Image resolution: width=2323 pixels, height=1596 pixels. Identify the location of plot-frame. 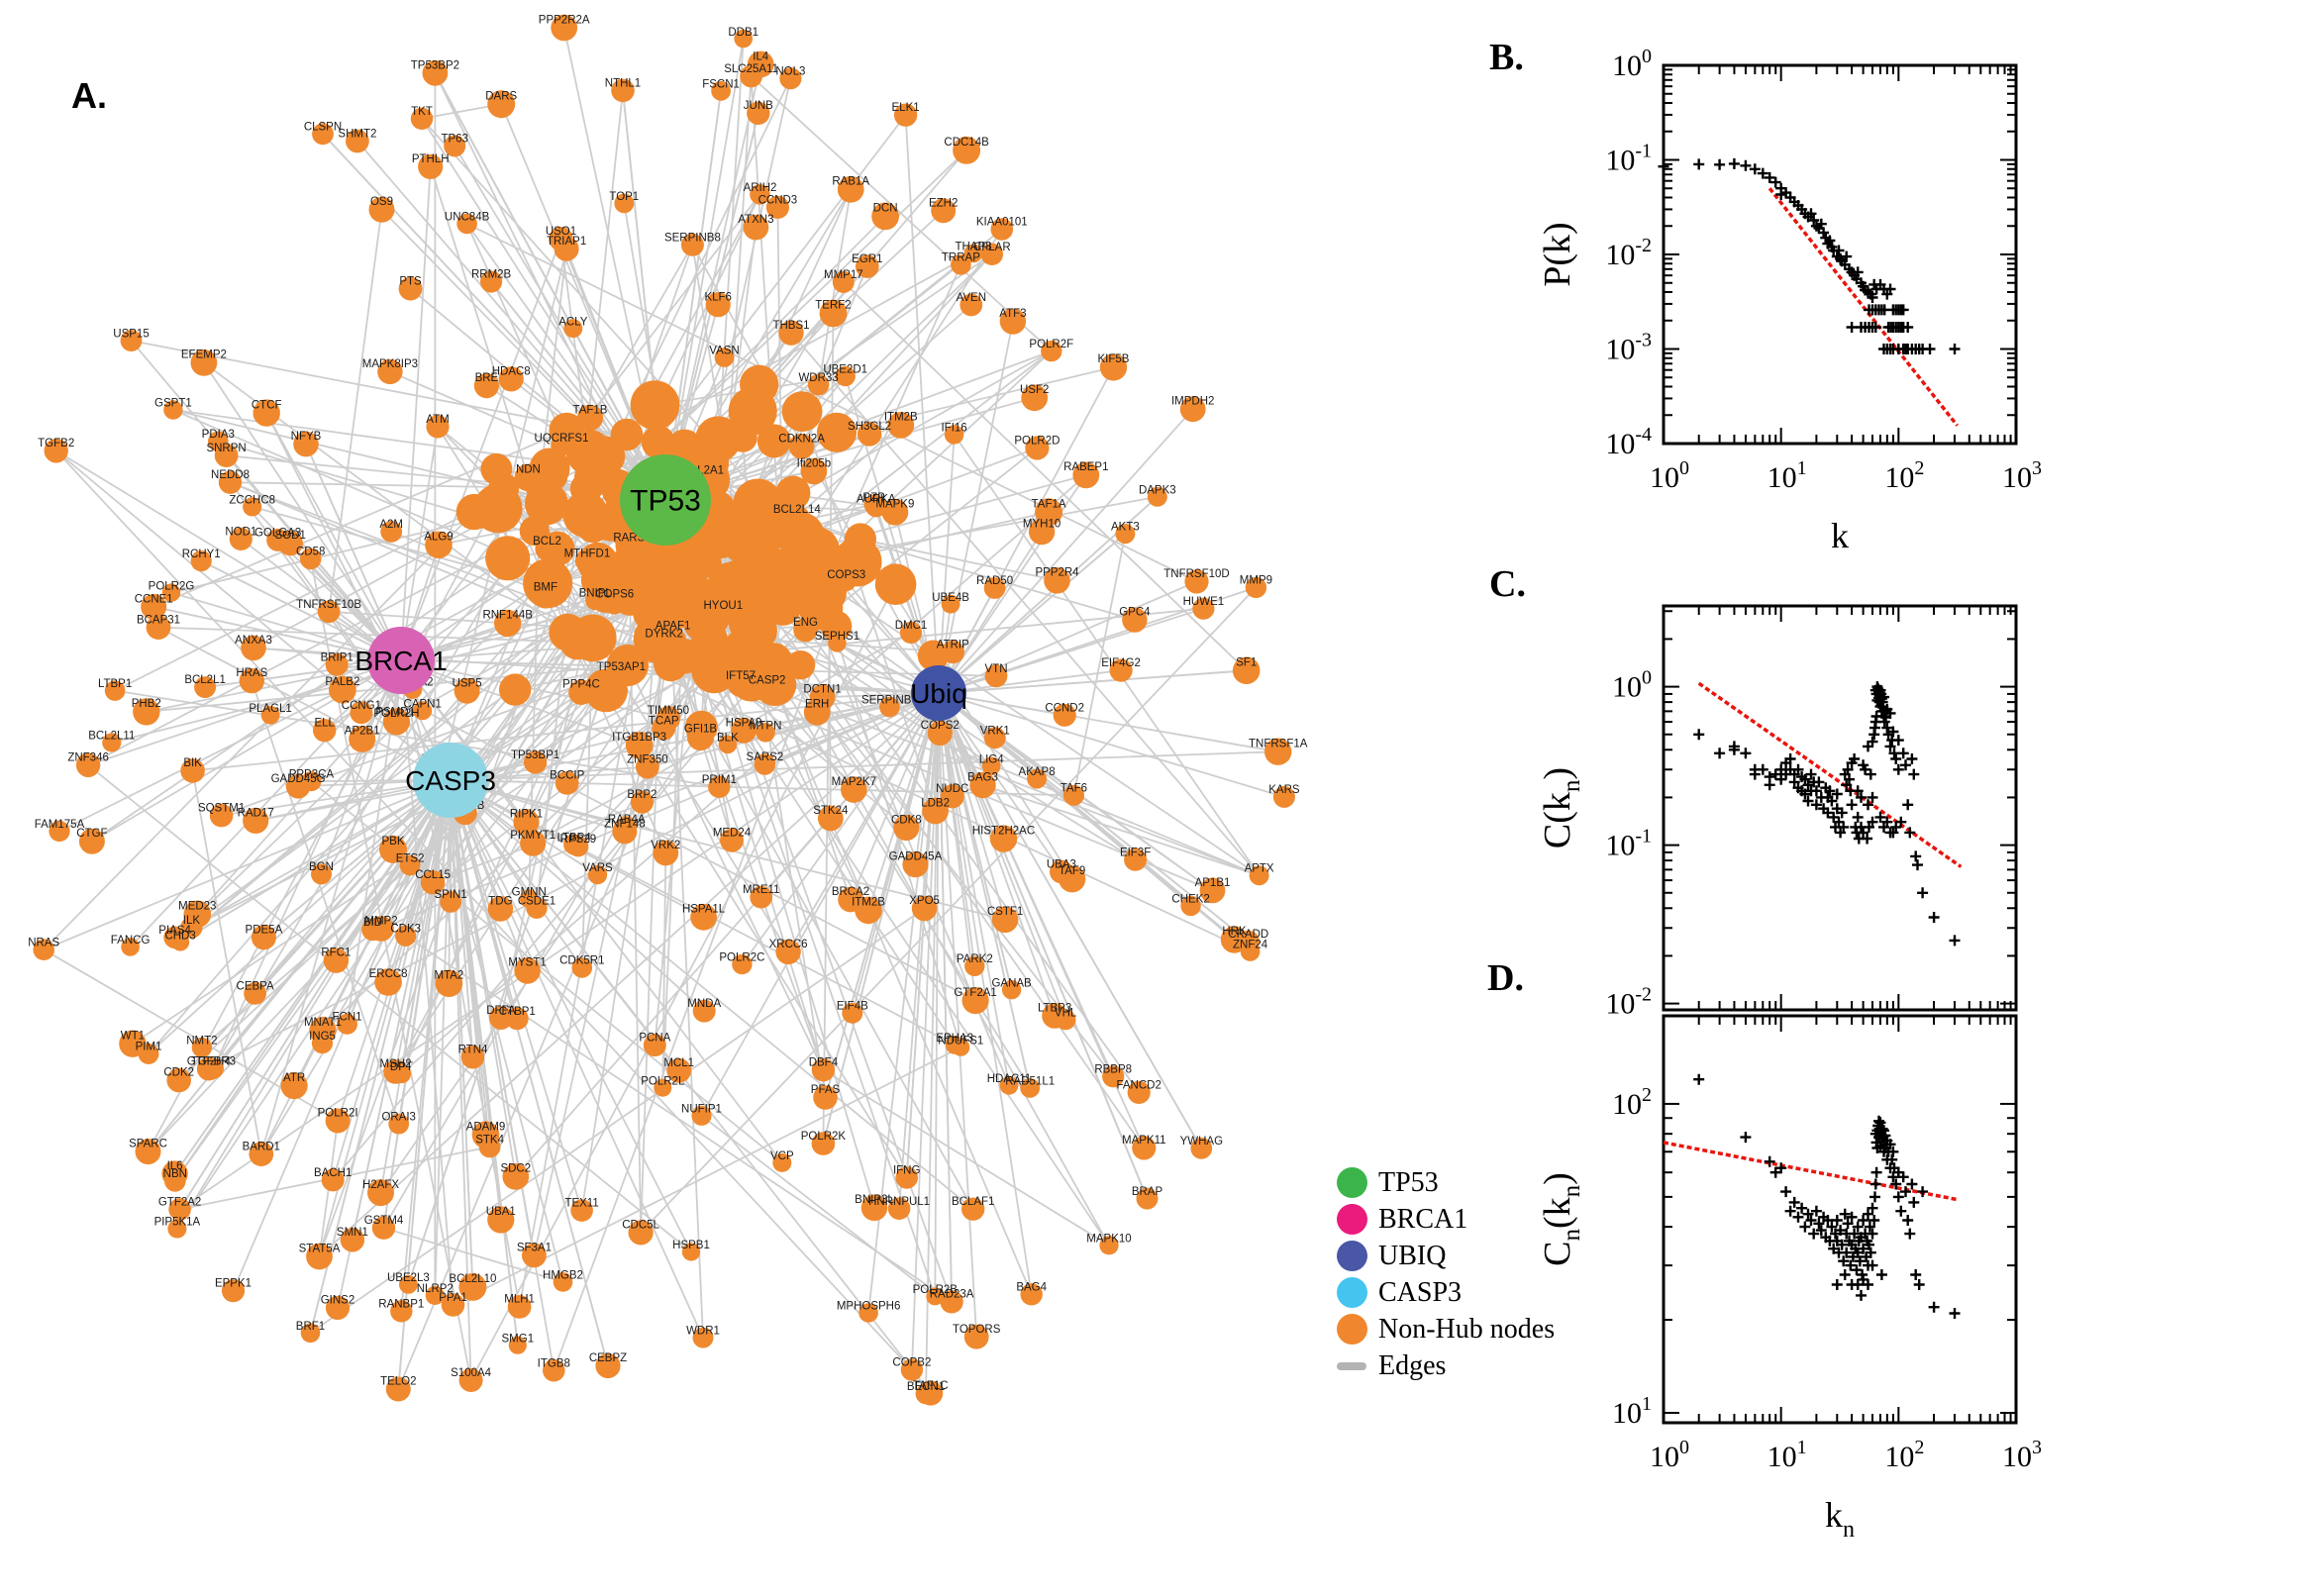
(1840, 254).